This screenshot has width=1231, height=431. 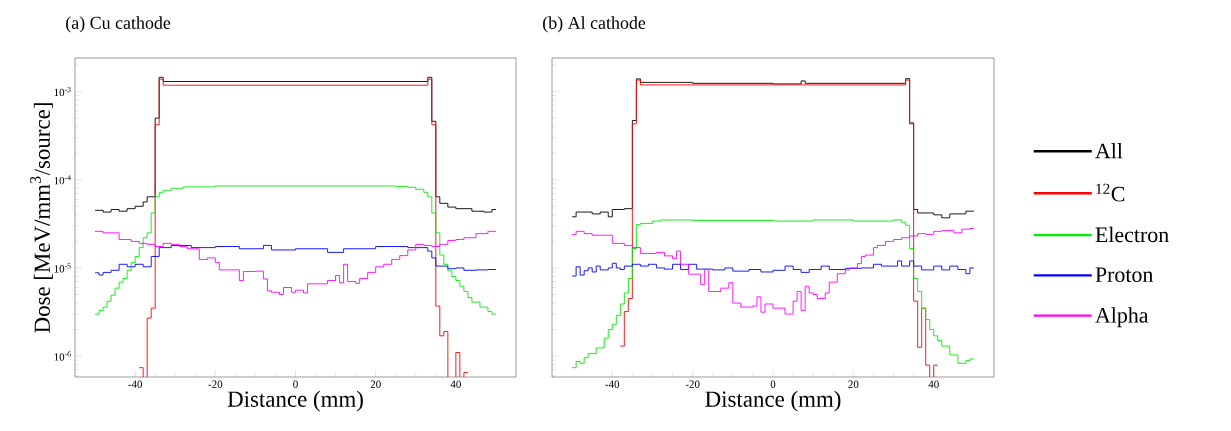 I want to click on chart-title: (a) Cu cathode, so click(x=118, y=24).